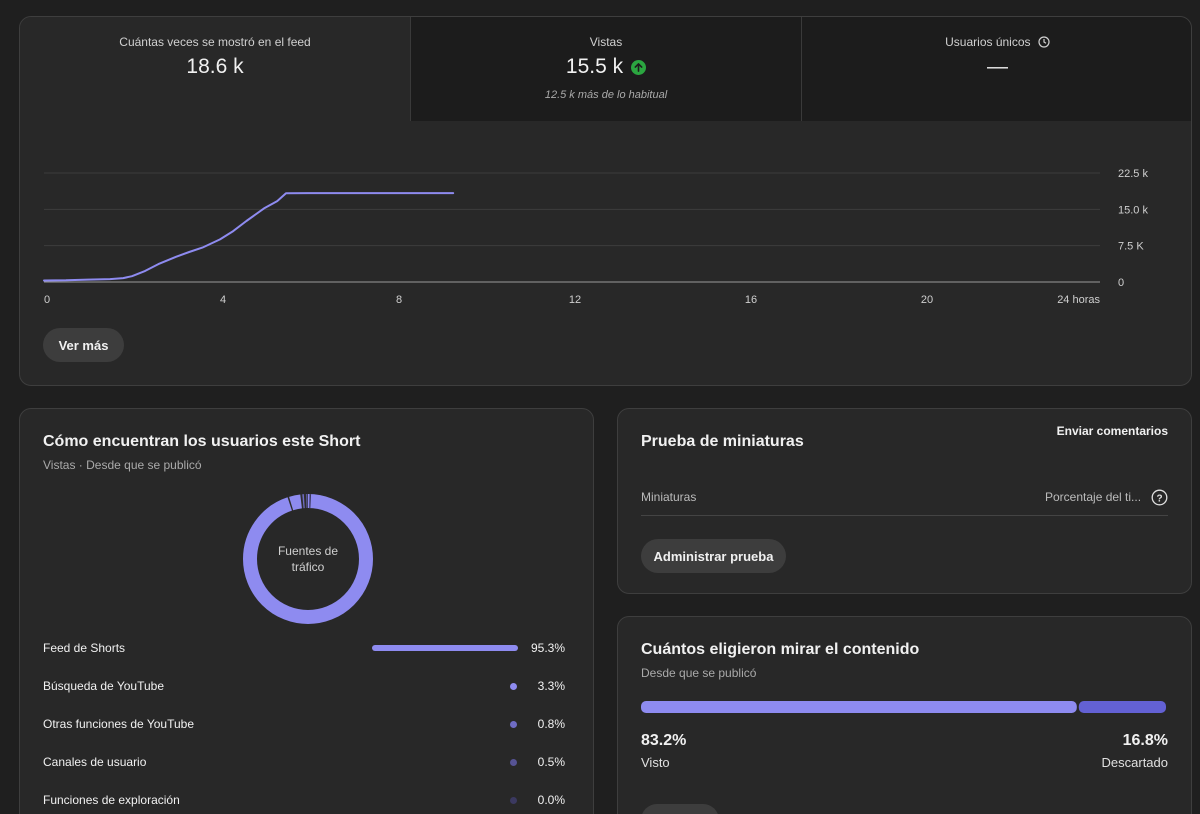 The image size is (1200, 814). I want to click on x-tick-label: 0, so click(47, 300).